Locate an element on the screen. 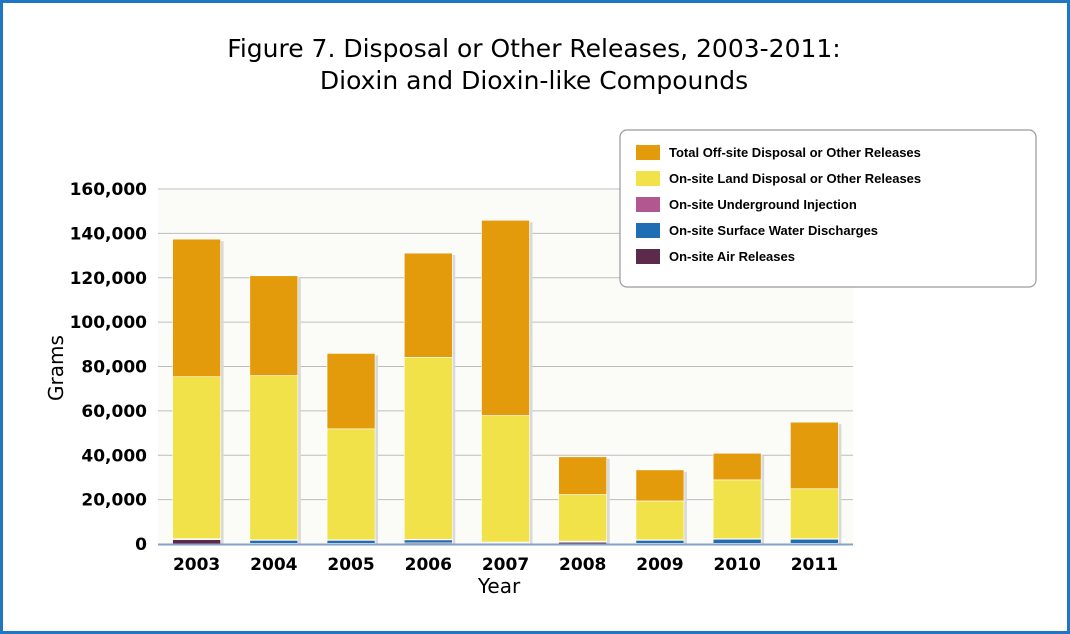 This screenshot has height=634, width=1070. legend-label-on-site-air-releases: On-site Air Releases is located at coordinates (732, 256).